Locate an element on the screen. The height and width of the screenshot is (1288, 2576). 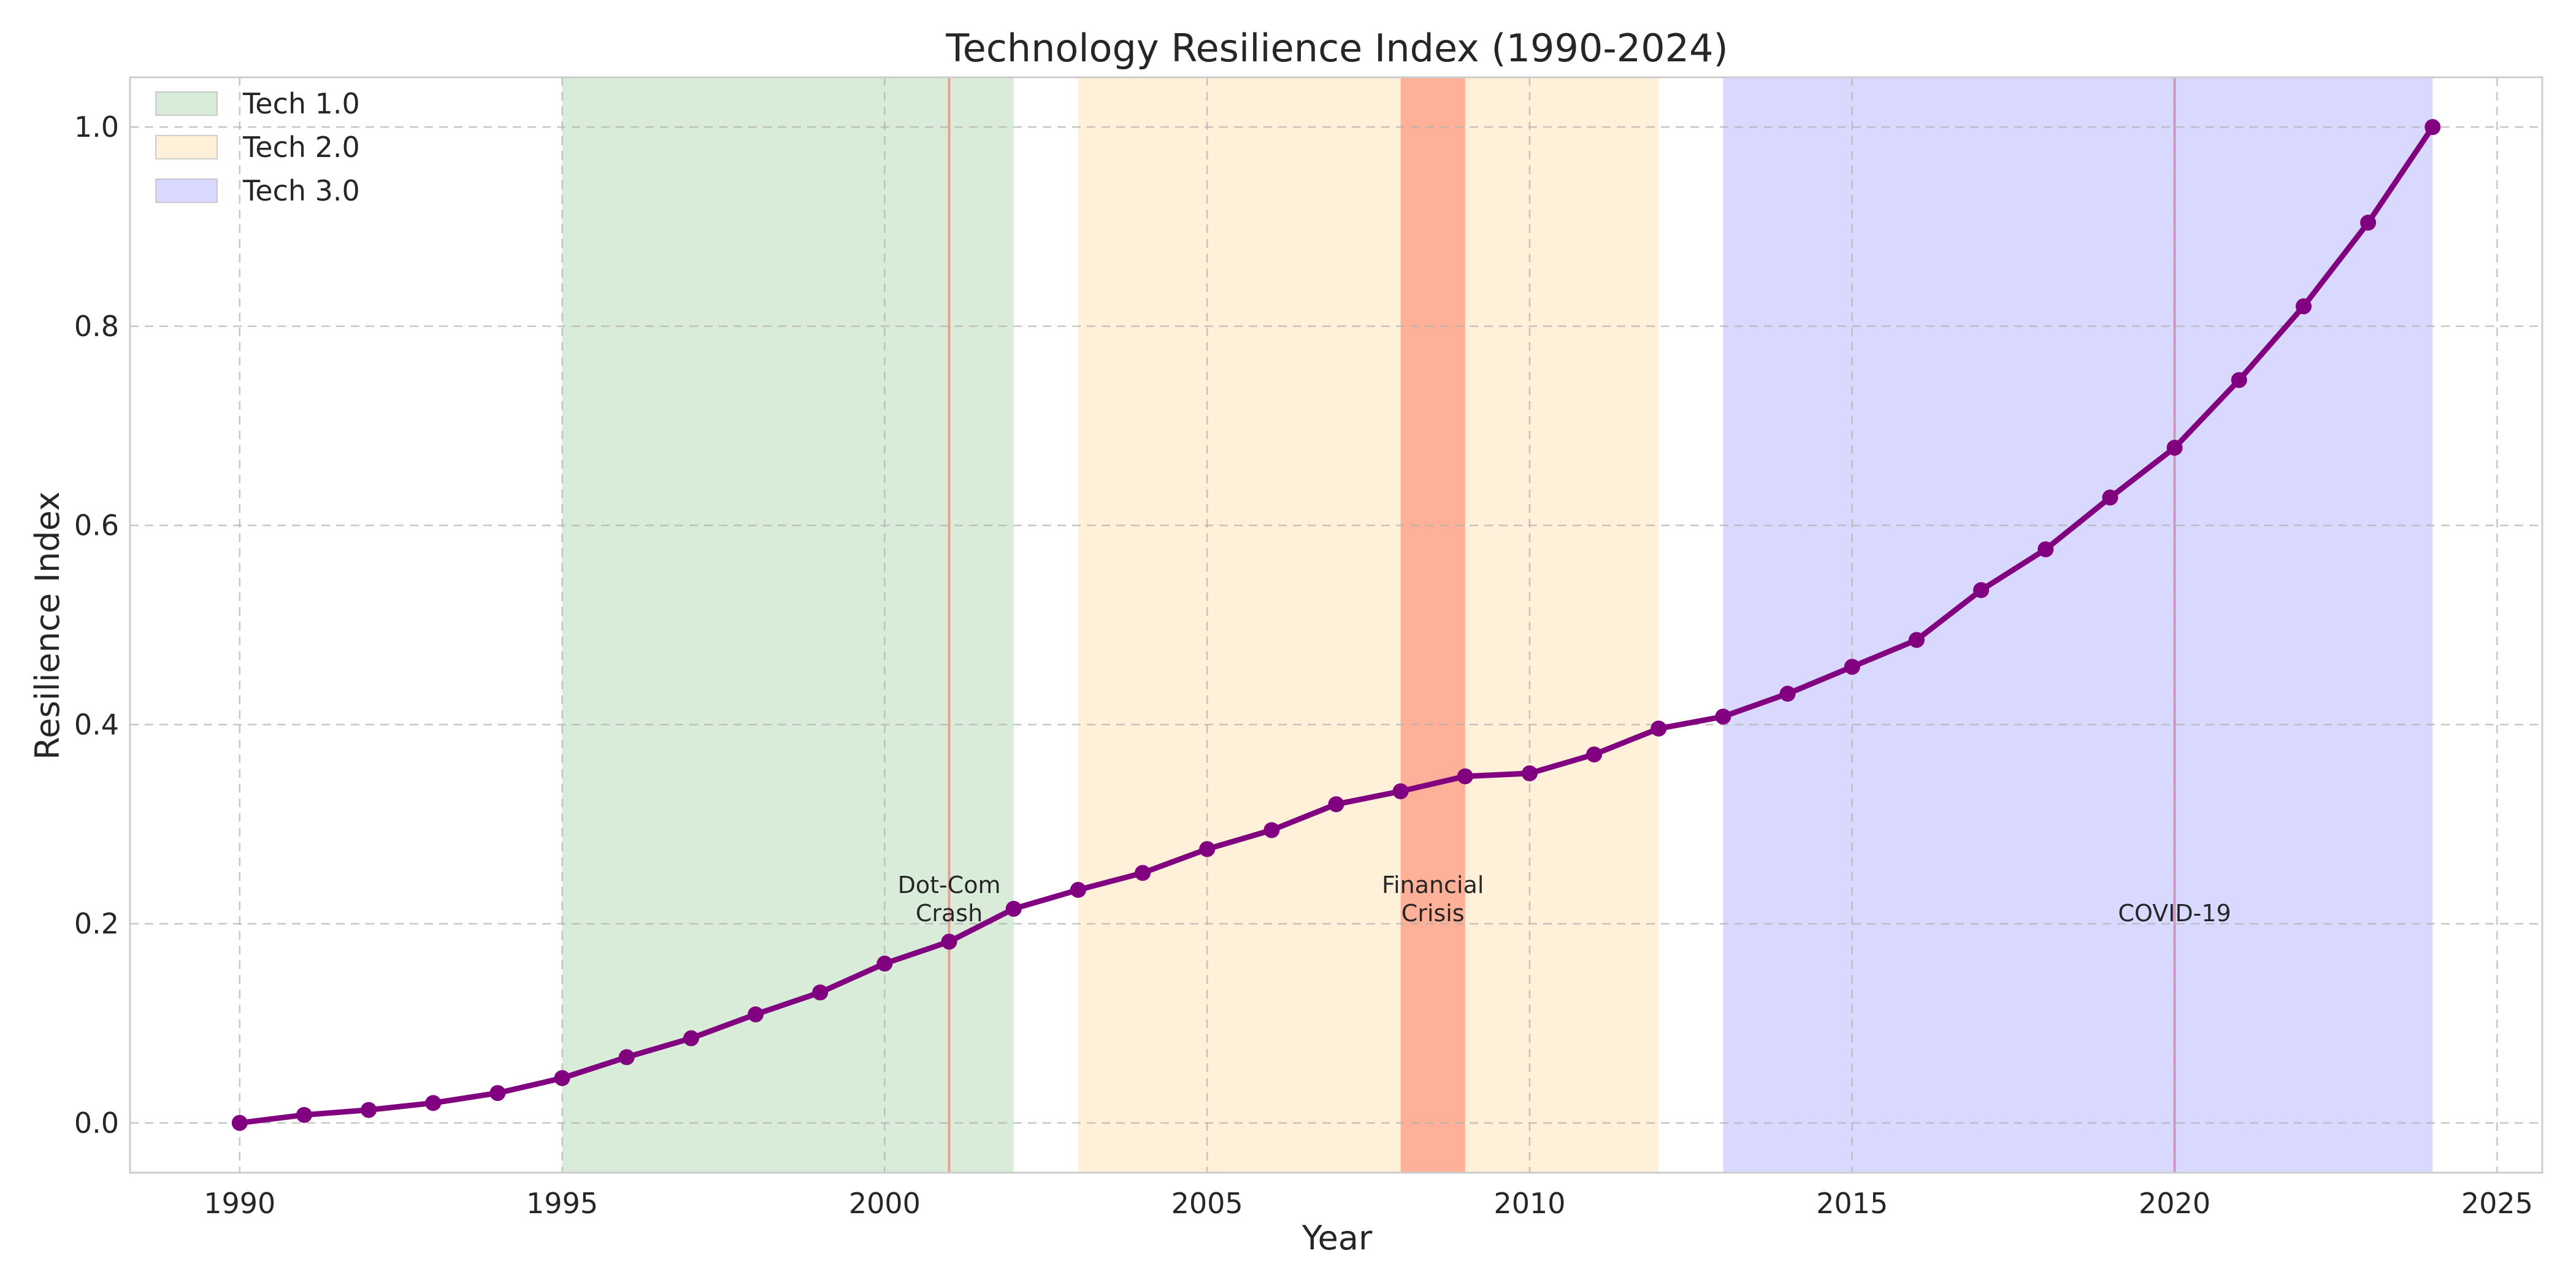
x-tick-label: 2000 is located at coordinates (885, 1203).